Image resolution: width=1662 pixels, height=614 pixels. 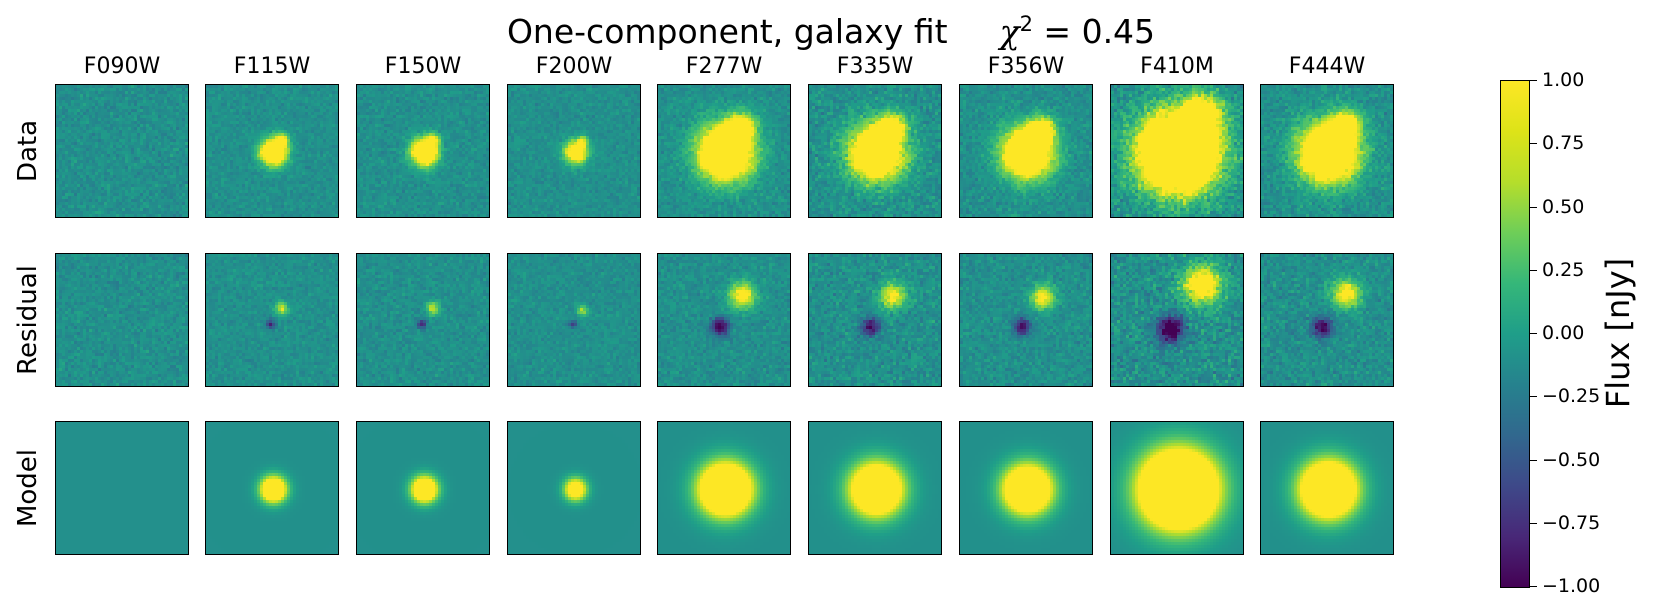 What do you see at coordinates (1618, 333) in the screenshot?
I see `colorbar-label: Flux [nJy]` at bounding box center [1618, 333].